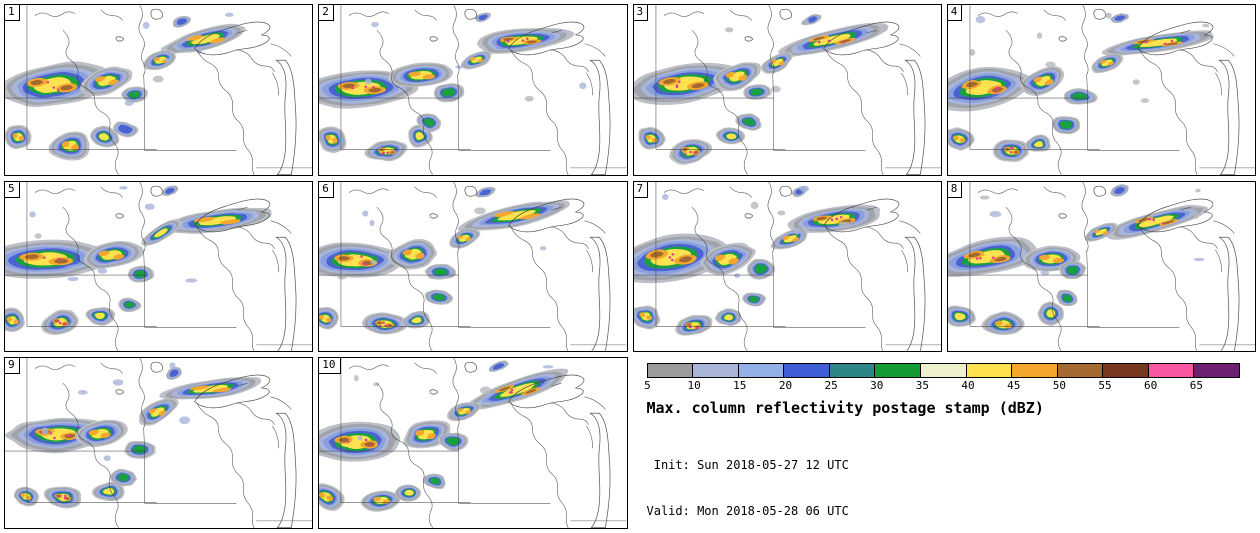  I want to click on panel-number: 8, so click(955, 189).